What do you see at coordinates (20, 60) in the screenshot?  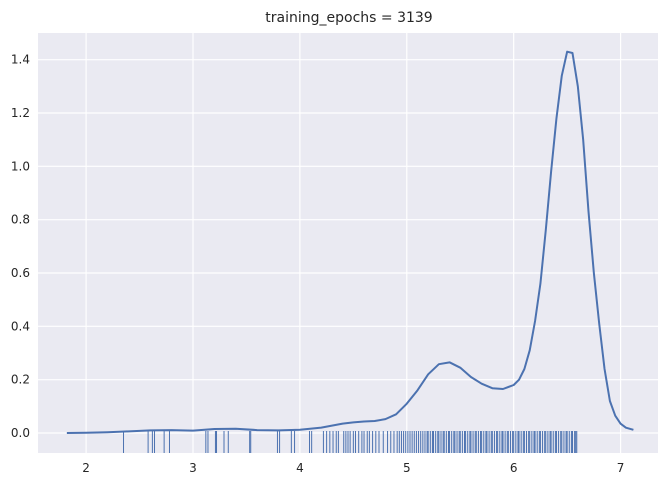 I see `y-tick-label: 1.4` at bounding box center [20, 60].